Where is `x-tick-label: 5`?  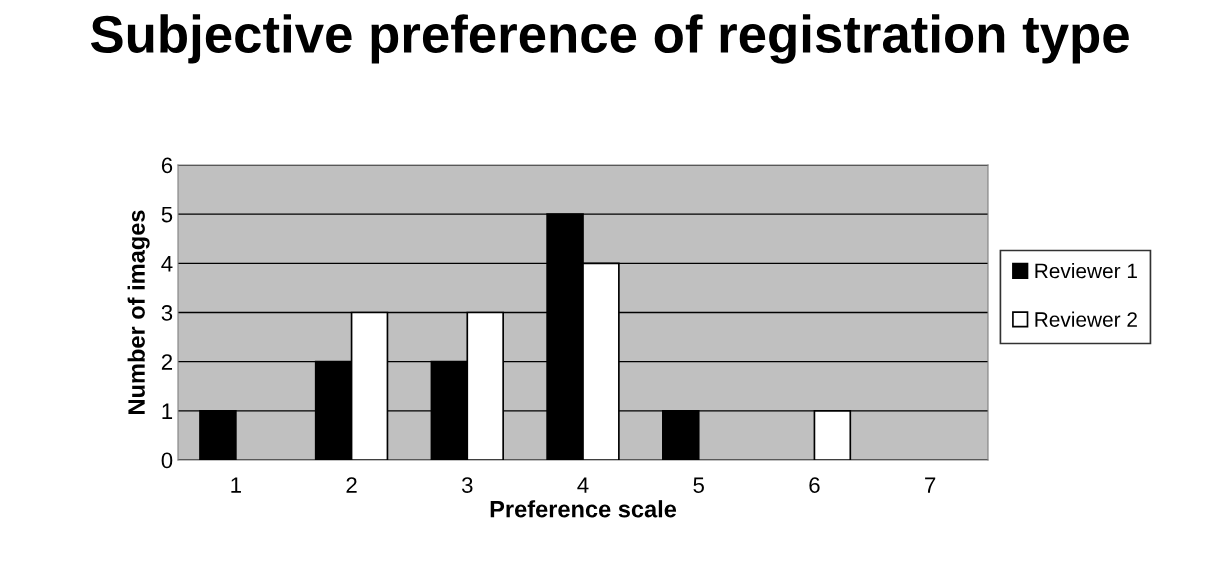
x-tick-label: 5 is located at coordinates (698, 485).